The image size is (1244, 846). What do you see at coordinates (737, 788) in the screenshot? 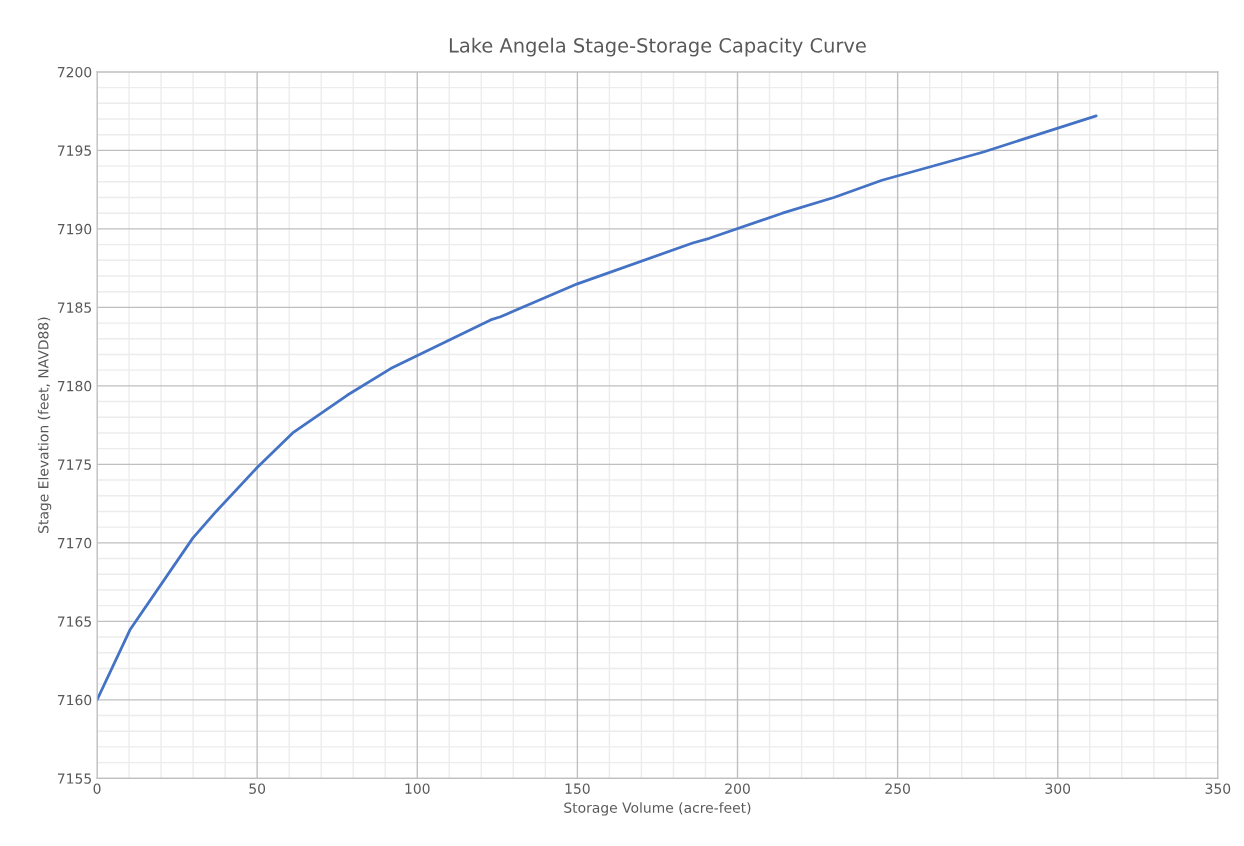
I see `x-tick-label: 200` at bounding box center [737, 788].